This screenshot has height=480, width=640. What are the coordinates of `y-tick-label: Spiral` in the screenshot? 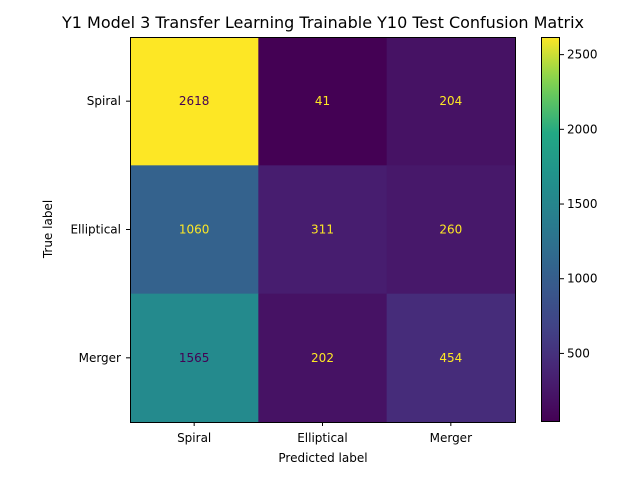 It's located at (104, 101).